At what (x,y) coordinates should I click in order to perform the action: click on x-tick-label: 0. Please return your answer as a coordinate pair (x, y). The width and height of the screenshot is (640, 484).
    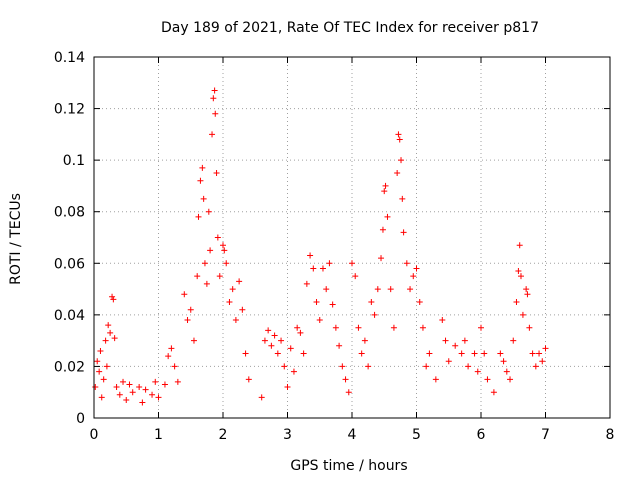
    Looking at the image, I should click on (94, 435).